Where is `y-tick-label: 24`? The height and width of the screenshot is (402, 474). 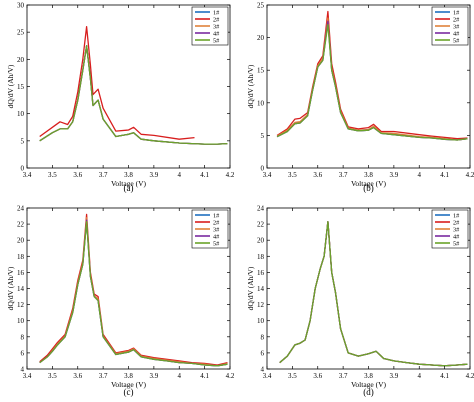
y-tick-label: 24 is located at coordinates (261, 209).